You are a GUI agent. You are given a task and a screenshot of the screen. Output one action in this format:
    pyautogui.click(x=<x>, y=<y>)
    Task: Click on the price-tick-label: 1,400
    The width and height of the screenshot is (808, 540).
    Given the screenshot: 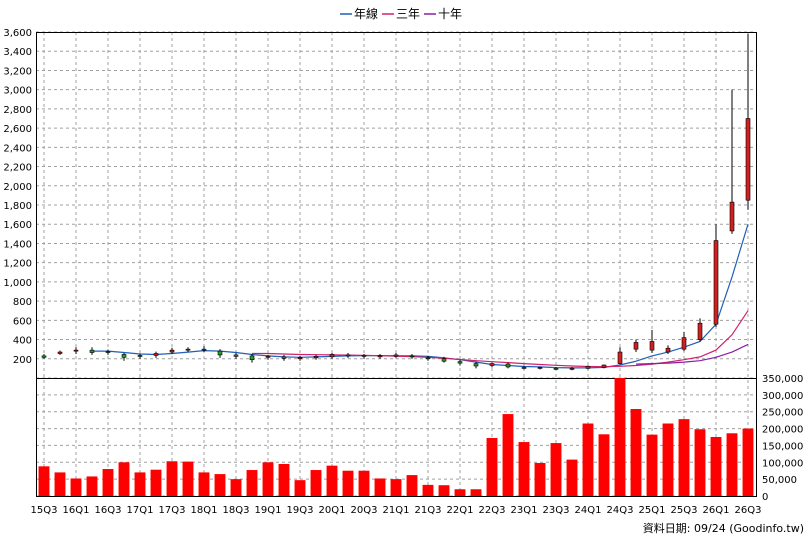 What is the action you would take?
    pyautogui.click(x=17, y=244)
    